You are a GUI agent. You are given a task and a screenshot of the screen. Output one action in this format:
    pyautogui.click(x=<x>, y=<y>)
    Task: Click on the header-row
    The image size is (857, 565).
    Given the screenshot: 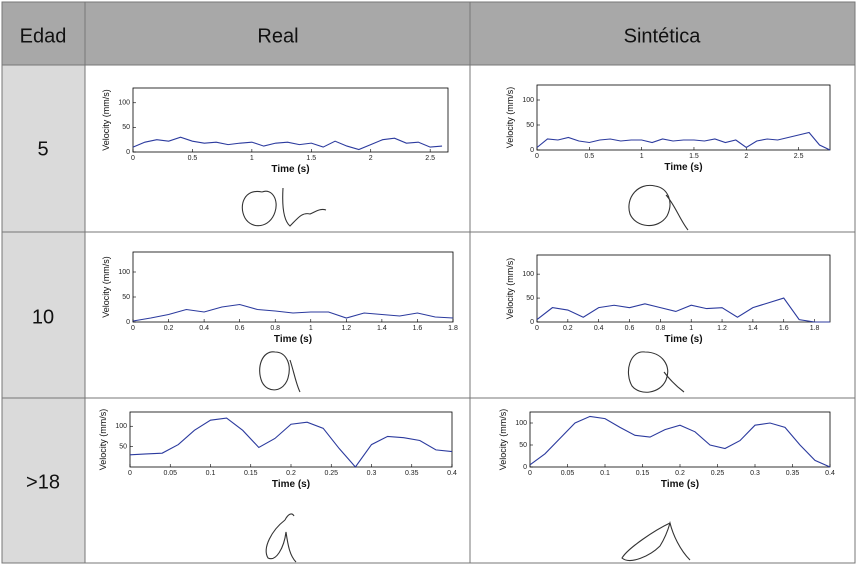 What is the action you would take?
    pyautogui.click(x=428, y=33)
    